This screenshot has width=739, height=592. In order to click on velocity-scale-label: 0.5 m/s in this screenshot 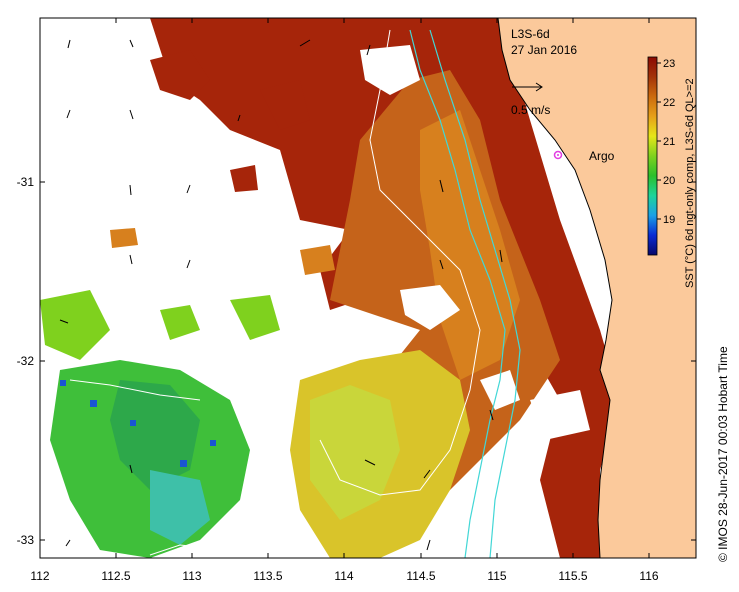, I will do `click(530, 110)`.